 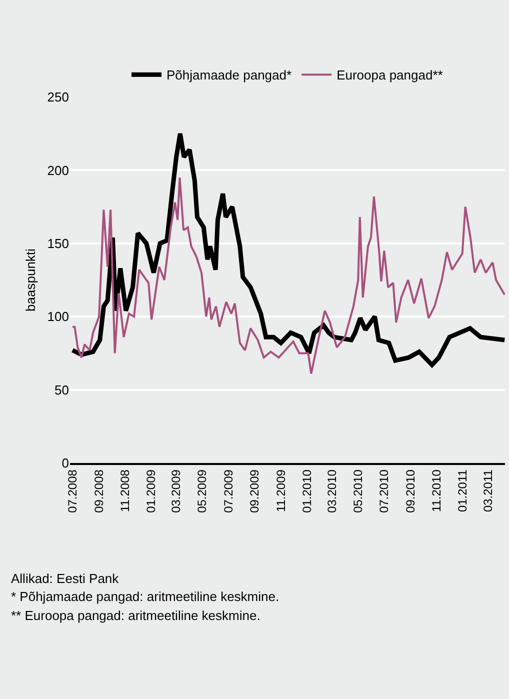 I want to click on y-tick-label: 0, so click(x=65, y=463).